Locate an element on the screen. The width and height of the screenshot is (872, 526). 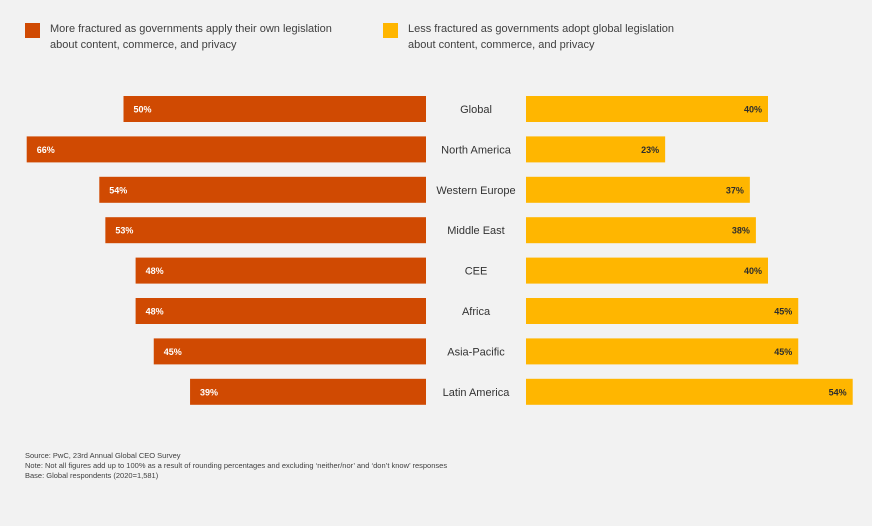
category-label: North America is located at coordinates (476, 150).